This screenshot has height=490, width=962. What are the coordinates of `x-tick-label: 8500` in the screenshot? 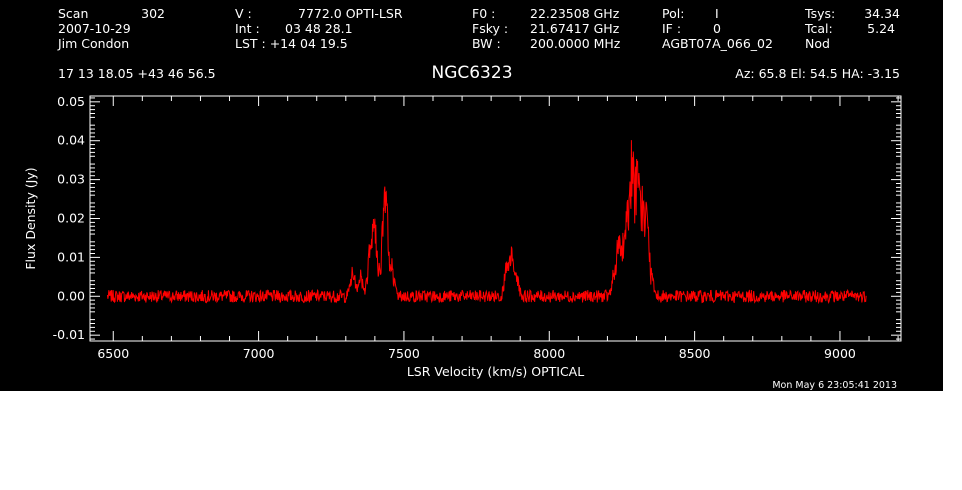 It's located at (695, 353).